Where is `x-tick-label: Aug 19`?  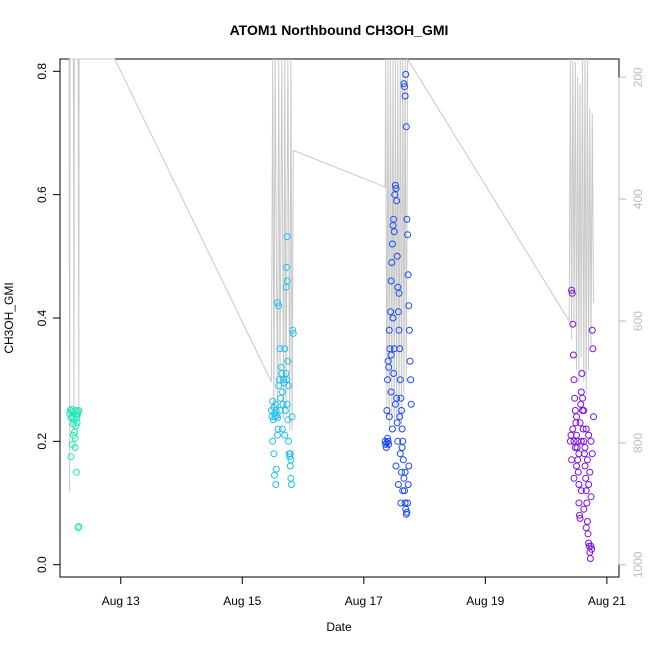 x-tick-label: Aug 19 is located at coordinates (485, 601).